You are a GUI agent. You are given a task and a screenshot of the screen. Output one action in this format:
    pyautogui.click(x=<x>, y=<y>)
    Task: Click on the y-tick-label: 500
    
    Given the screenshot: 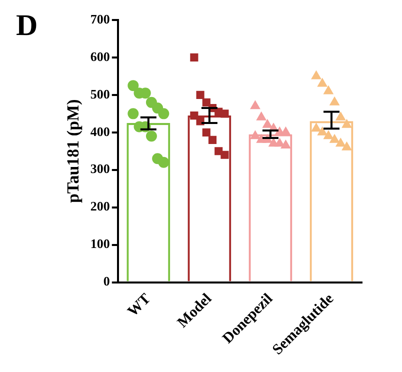 What is the action you would take?
    pyautogui.click(x=100, y=94)
    